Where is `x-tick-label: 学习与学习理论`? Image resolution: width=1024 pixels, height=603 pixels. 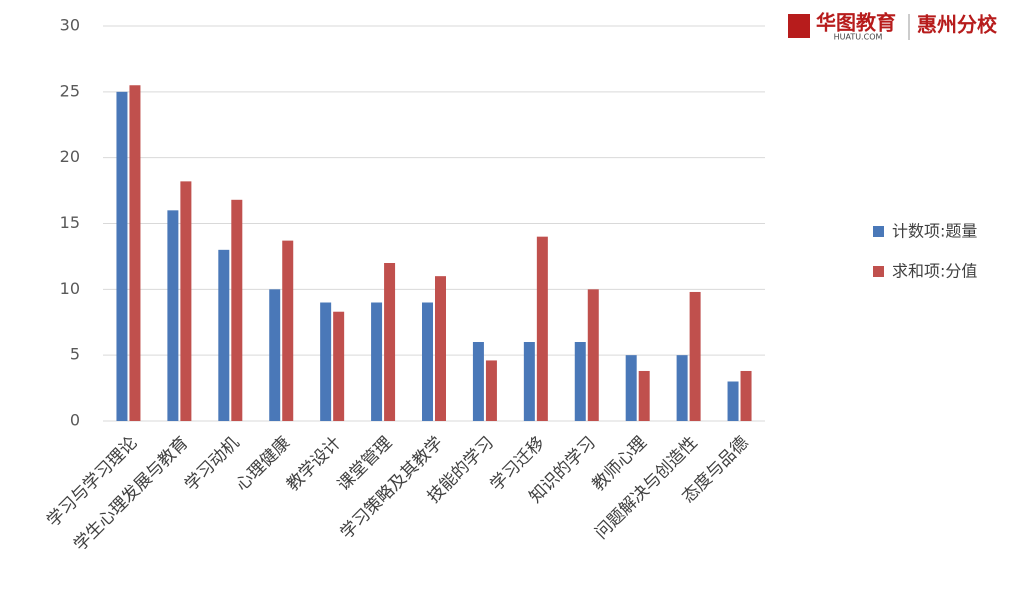 x-tick-label: 学习与学习理论 is located at coordinates (92, 482).